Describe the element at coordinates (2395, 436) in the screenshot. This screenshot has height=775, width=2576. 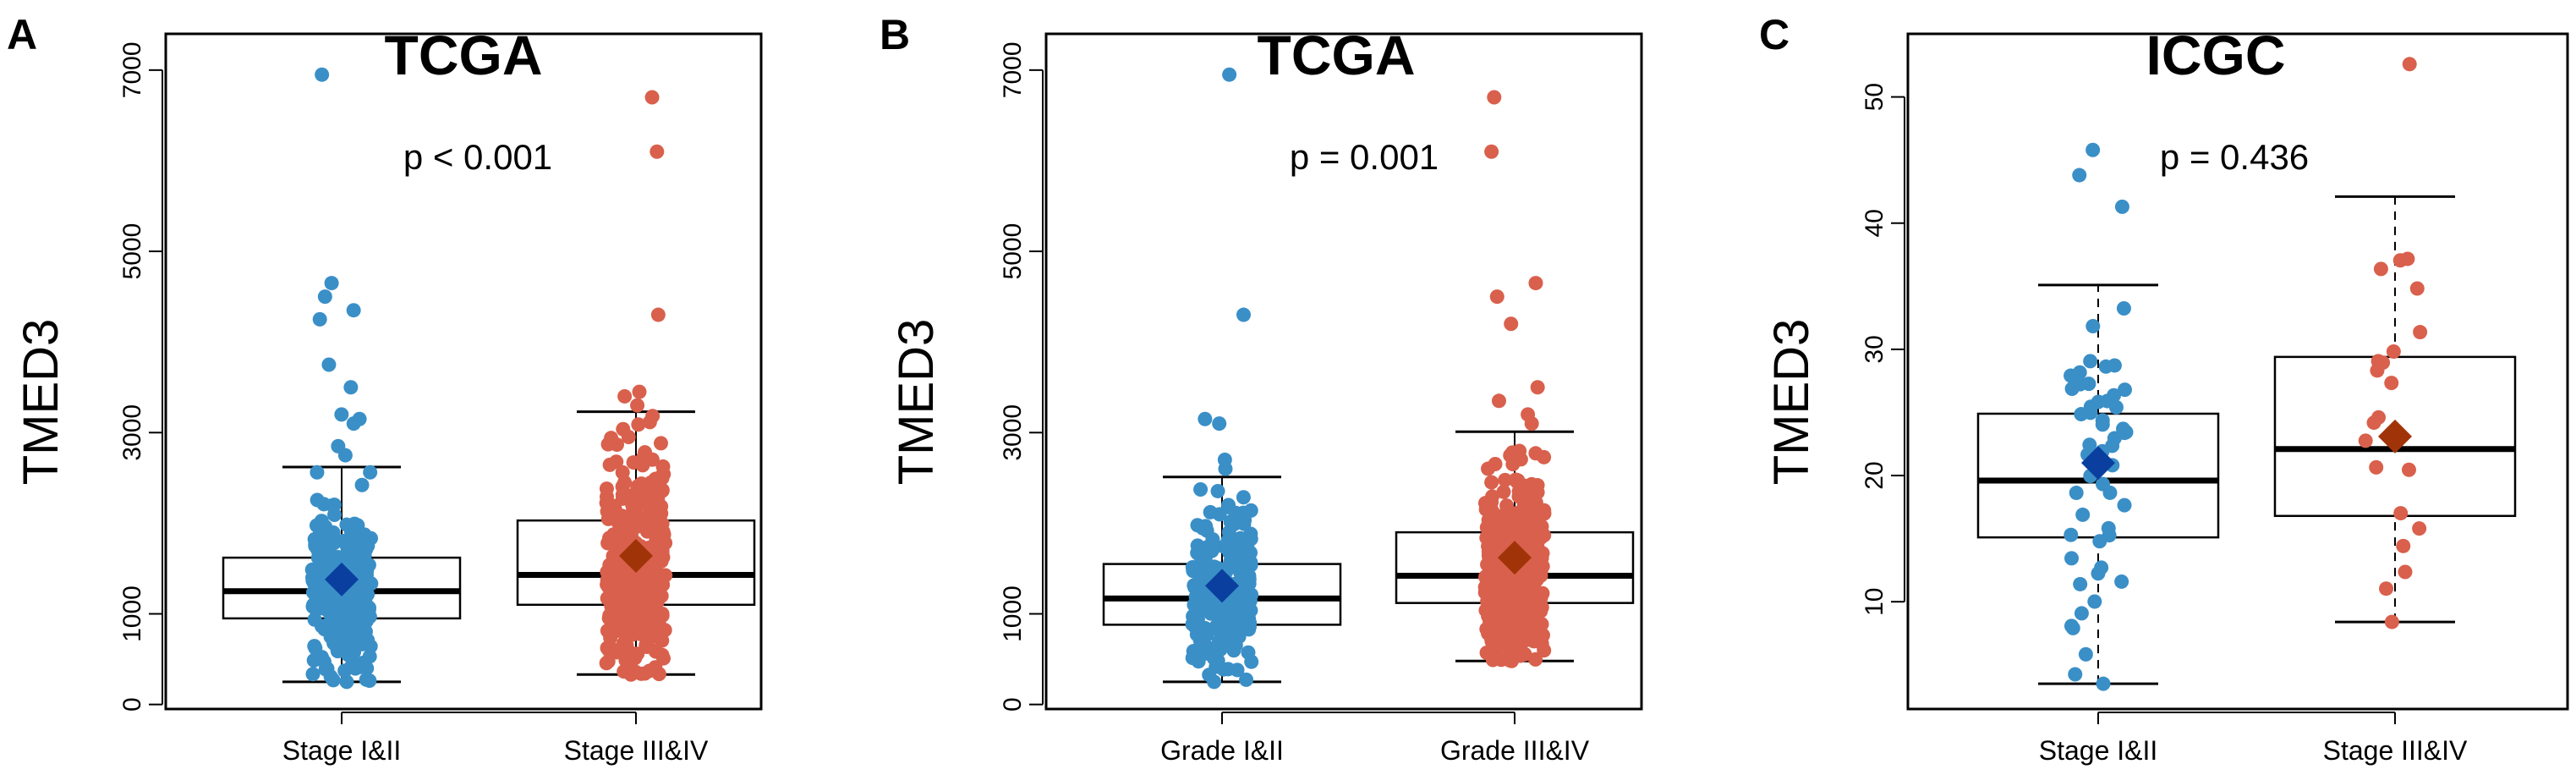
I see `mean-marker` at that location.